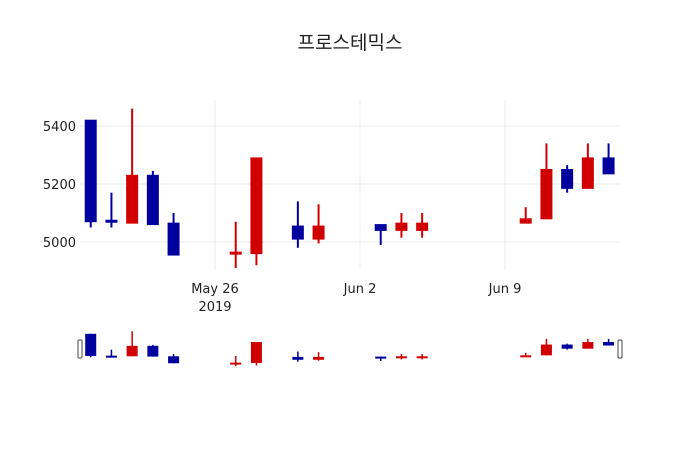 The height and width of the screenshot is (450, 700). What do you see at coordinates (59, 127) in the screenshot?
I see `y-tick-label: 5400` at bounding box center [59, 127].